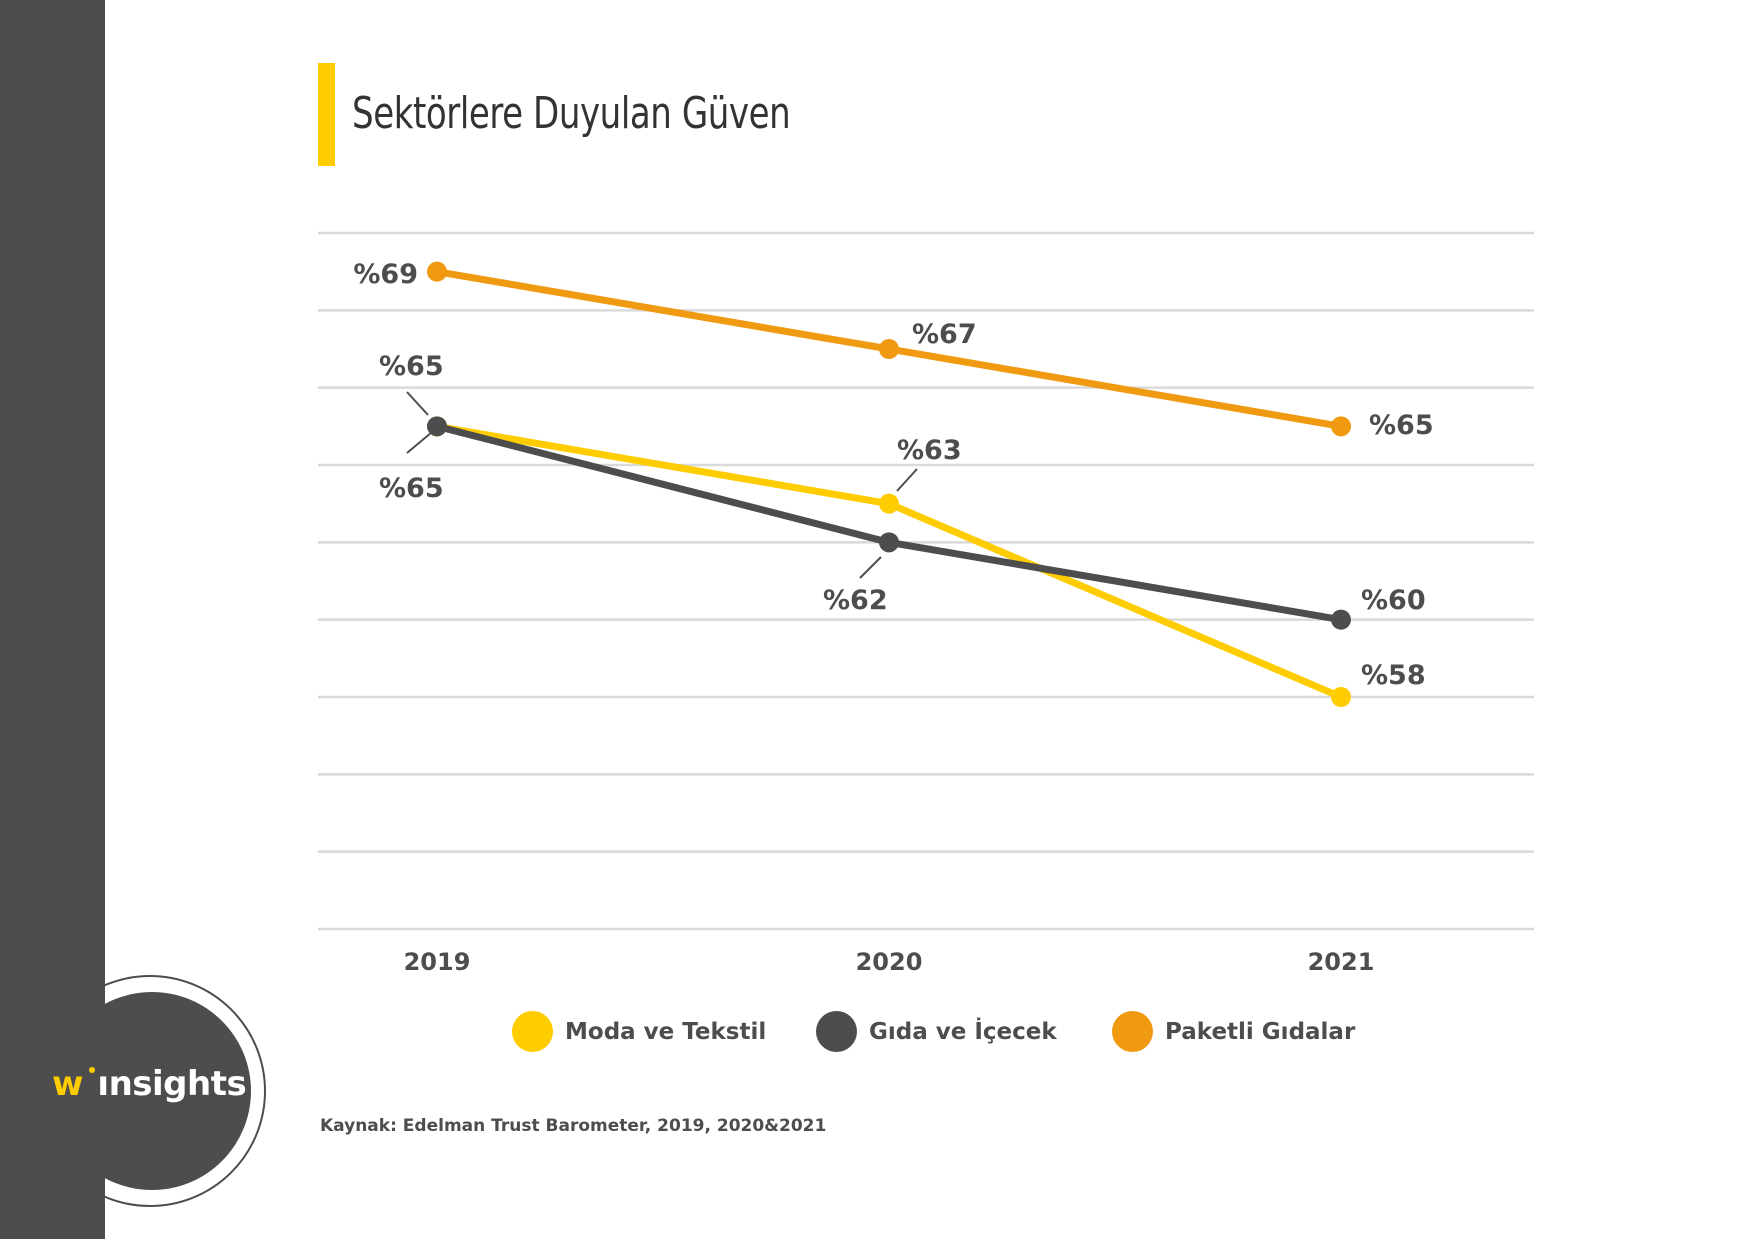  Describe the element at coordinates (326, 114) in the screenshot. I see `title-accent-bar` at that location.